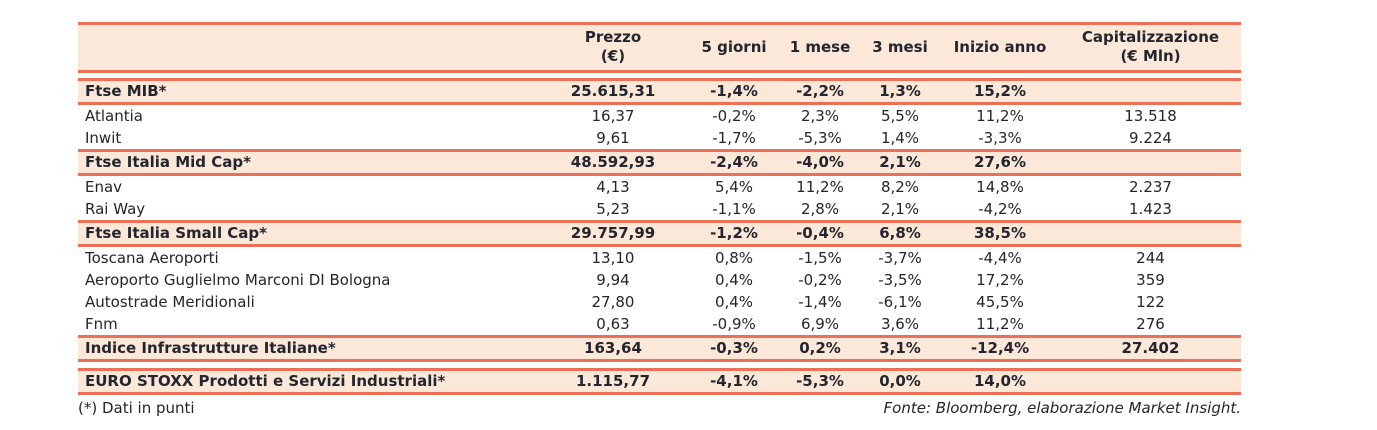 This screenshot has height=430, width=1377. Describe the element at coordinates (820, 324) in the screenshot. I see `cell-1-mese: 6,9%` at that location.